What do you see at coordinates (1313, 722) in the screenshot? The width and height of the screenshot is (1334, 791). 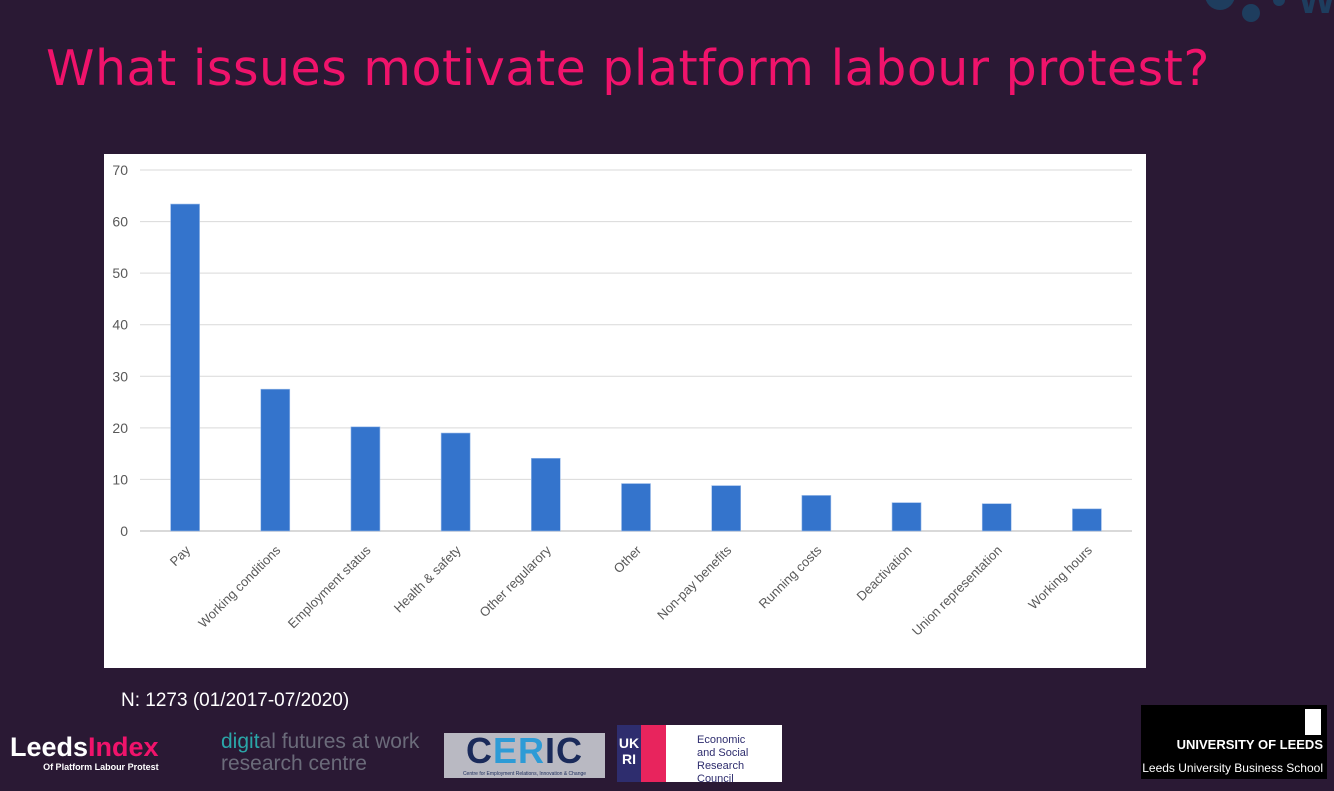 I see `tower-icon` at bounding box center [1313, 722].